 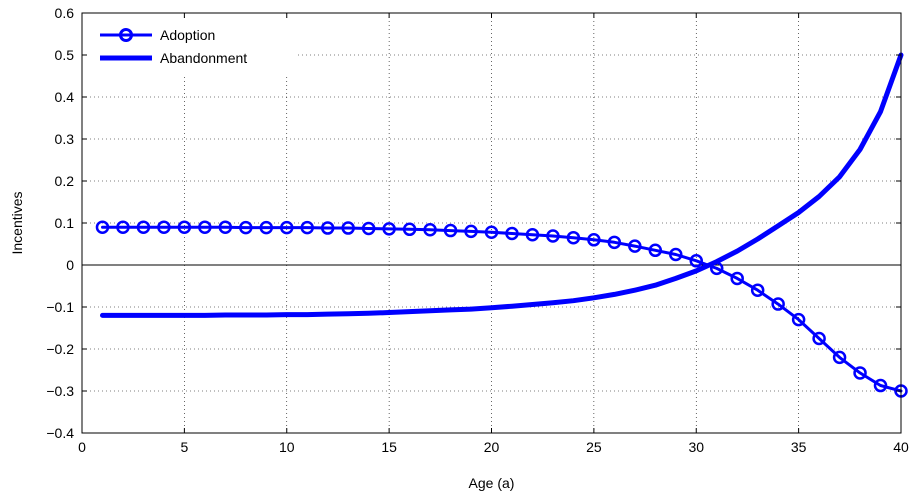 I want to click on x-tick-label: 40, so click(x=901, y=447).